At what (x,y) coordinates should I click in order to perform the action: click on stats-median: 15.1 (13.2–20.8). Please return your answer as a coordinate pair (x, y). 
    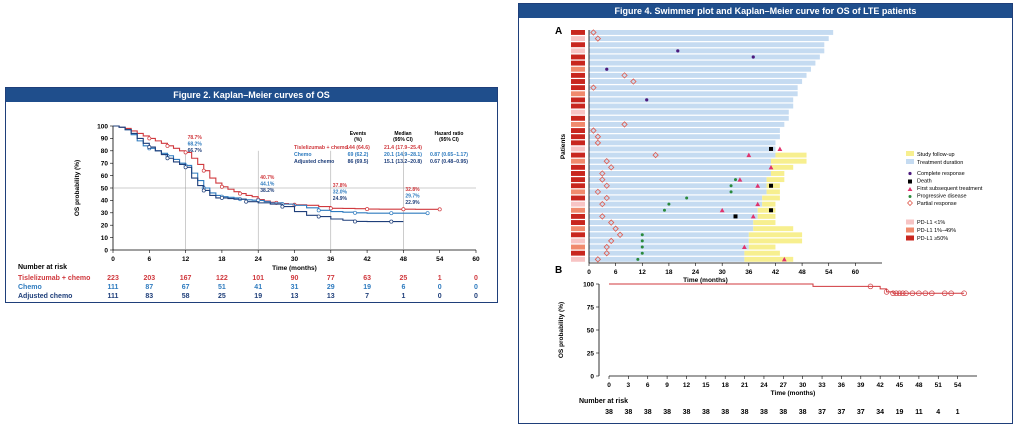
    Looking at the image, I should click on (403, 162).